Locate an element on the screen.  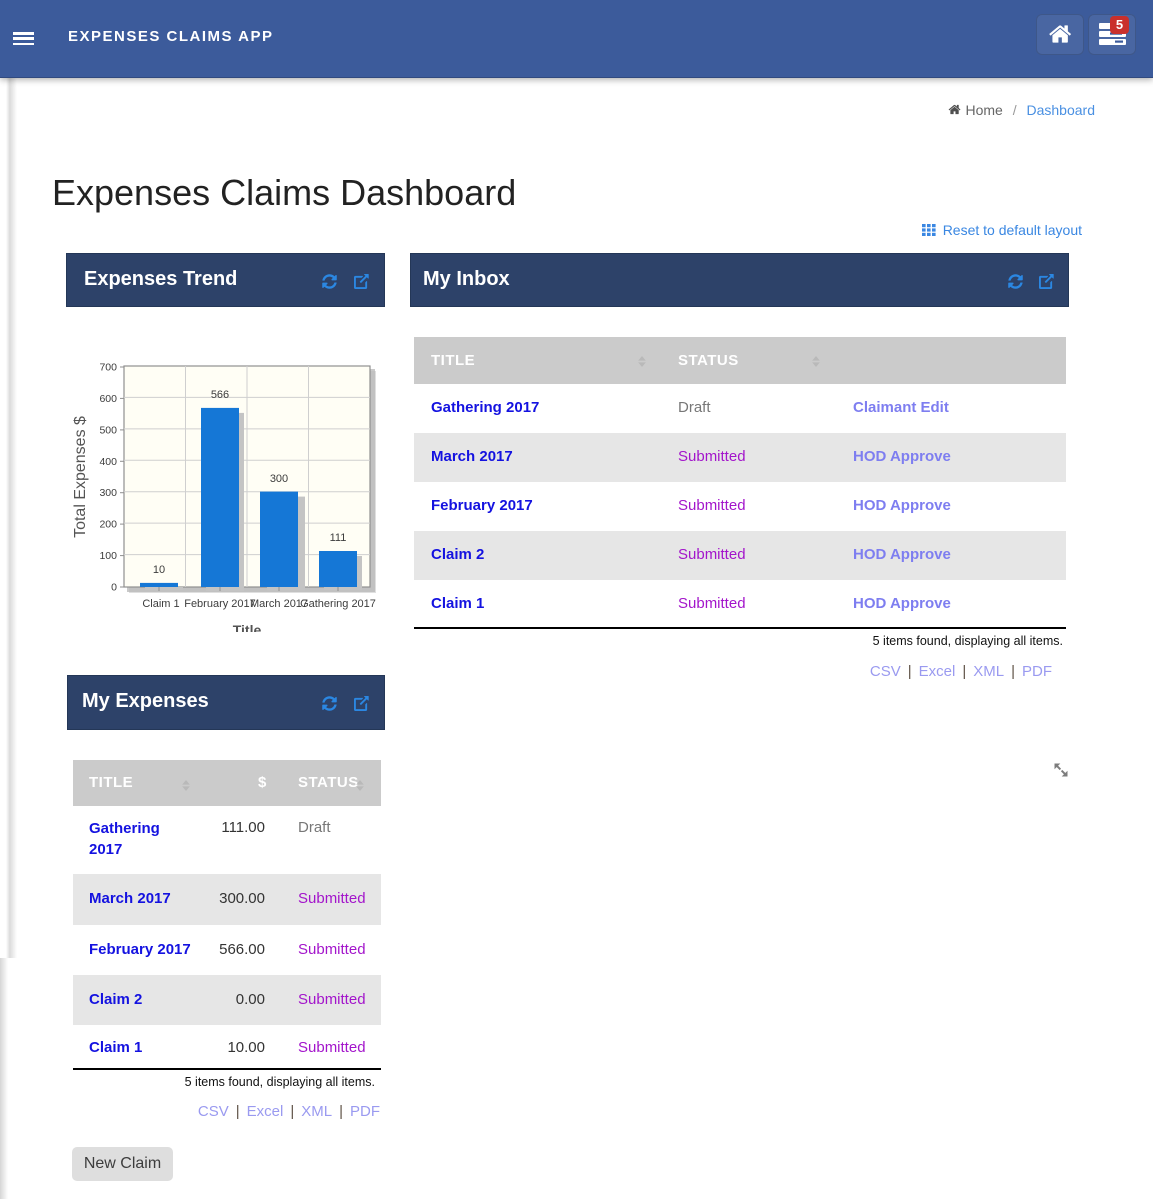
svg-text: 600 is located at coordinates (108, 399).